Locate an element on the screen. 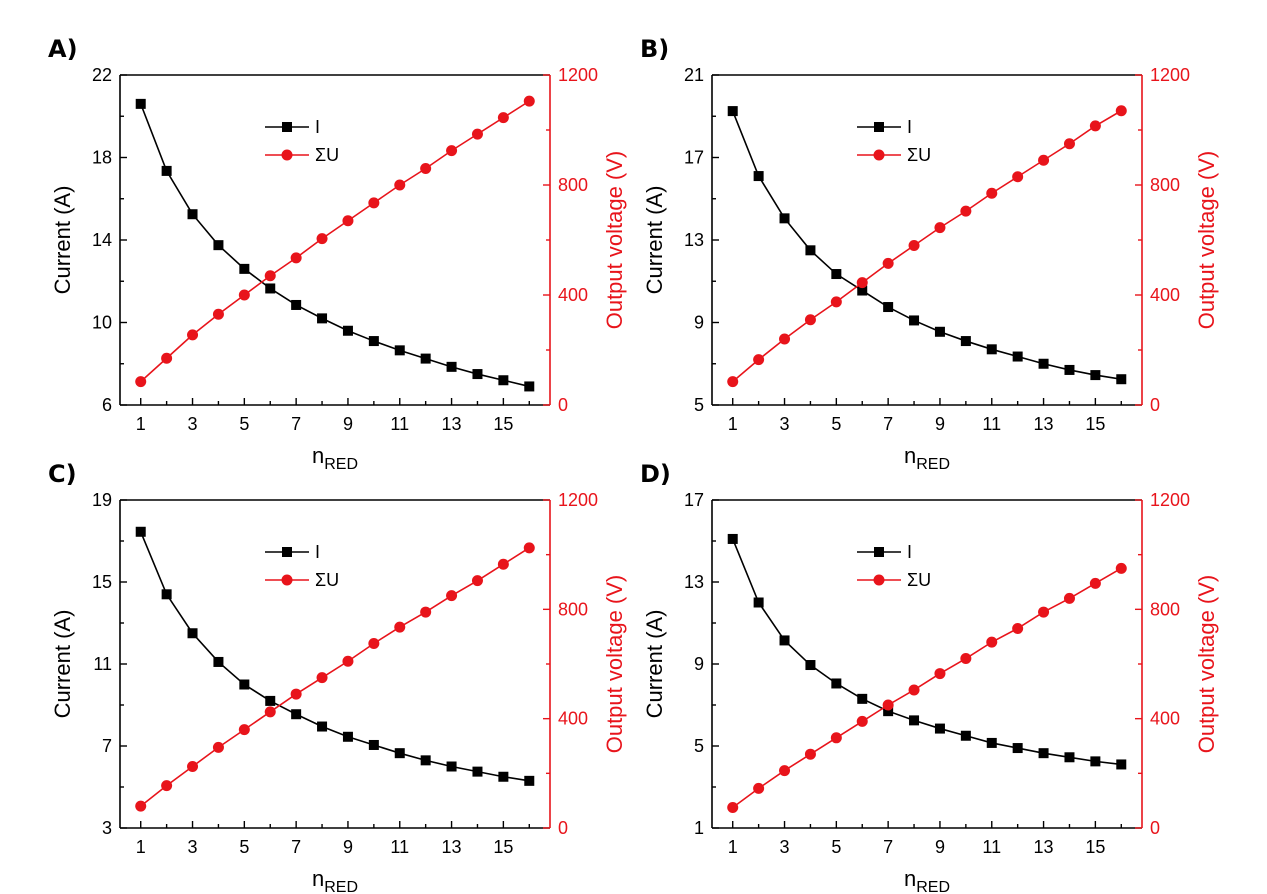 This screenshot has width=1267, height=894. y-left-tick-label: 14 is located at coordinates (102, 240).